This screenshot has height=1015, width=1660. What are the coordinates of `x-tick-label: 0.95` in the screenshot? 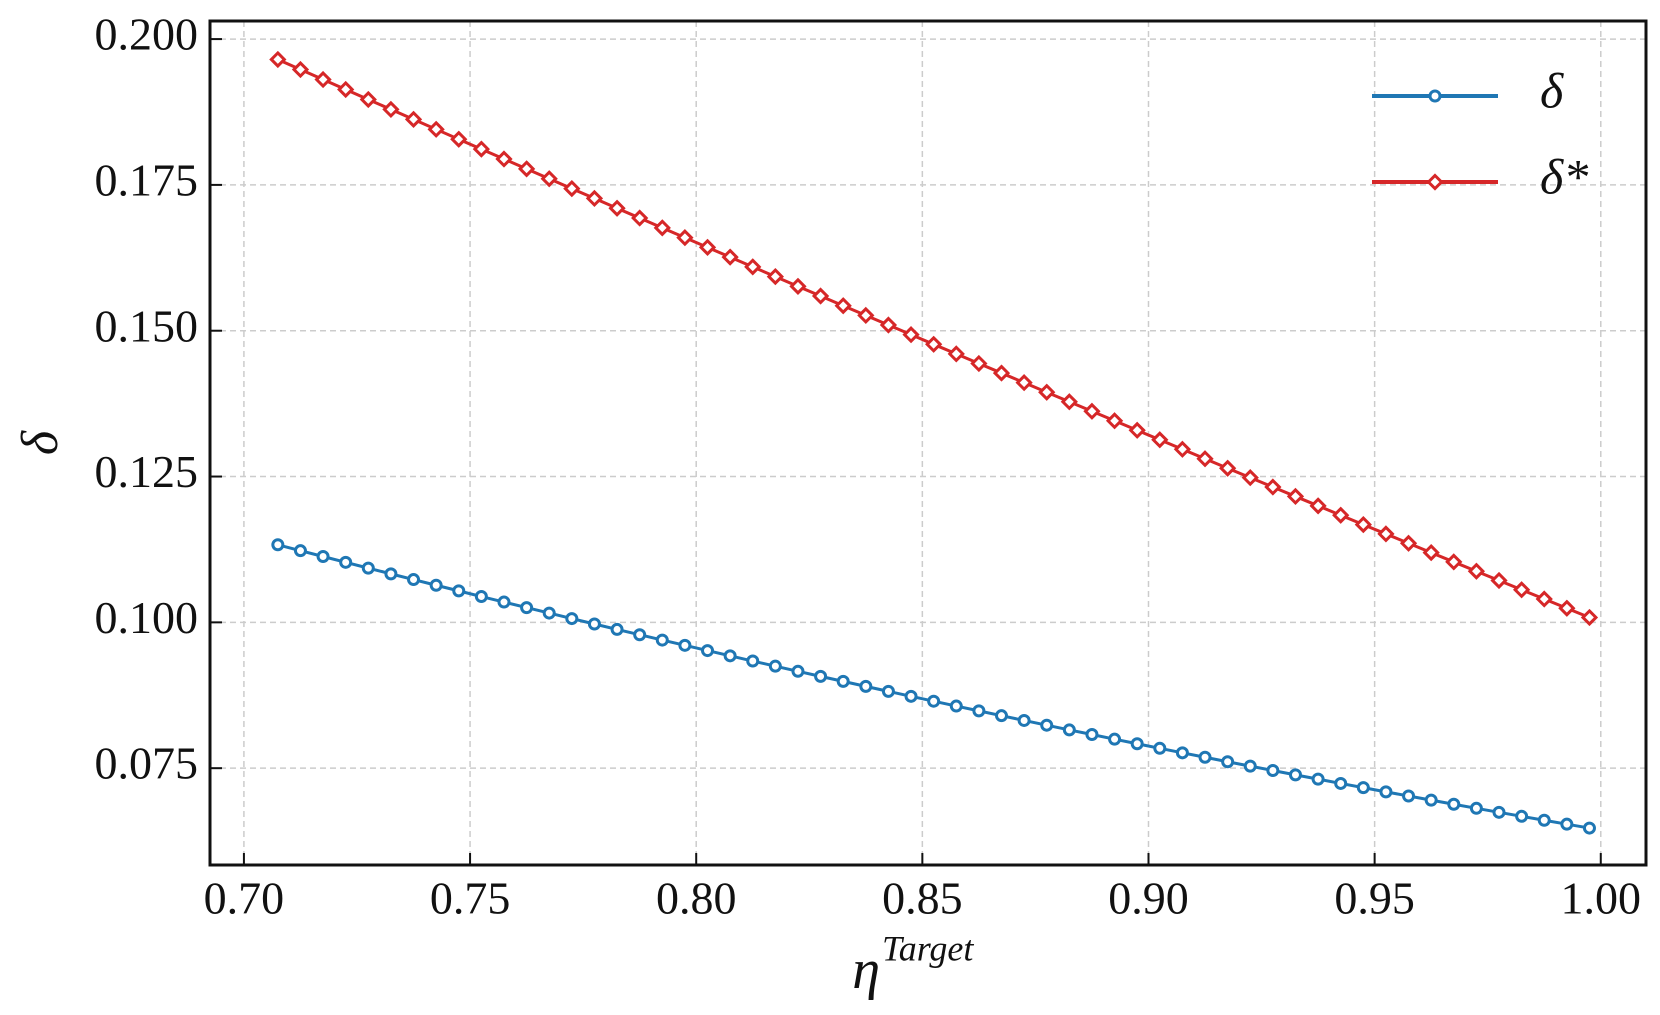 It's located at (1374, 898).